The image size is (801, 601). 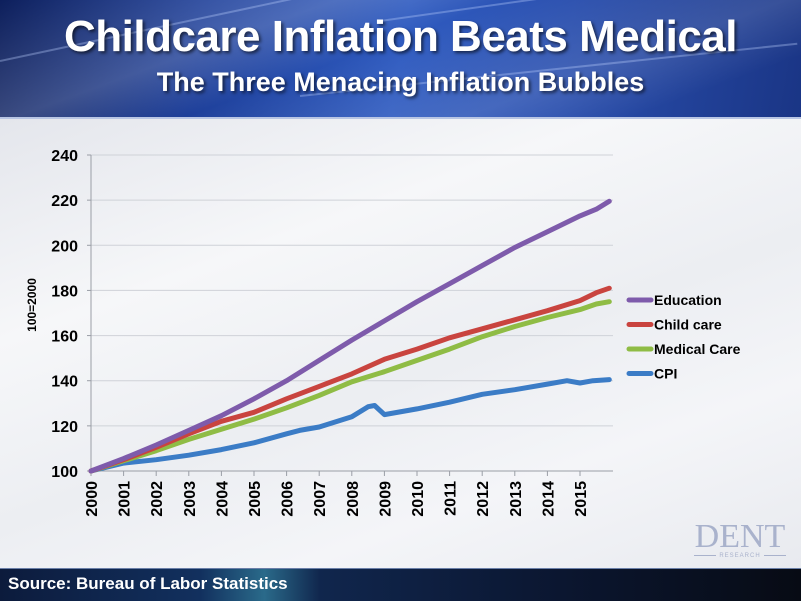 I want to click on y-tick-label: 120, so click(x=64, y=427).